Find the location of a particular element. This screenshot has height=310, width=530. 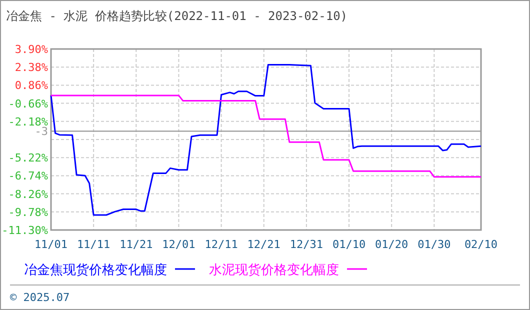

x-tick-label: 01/30 is located at coordinates (434, 244).